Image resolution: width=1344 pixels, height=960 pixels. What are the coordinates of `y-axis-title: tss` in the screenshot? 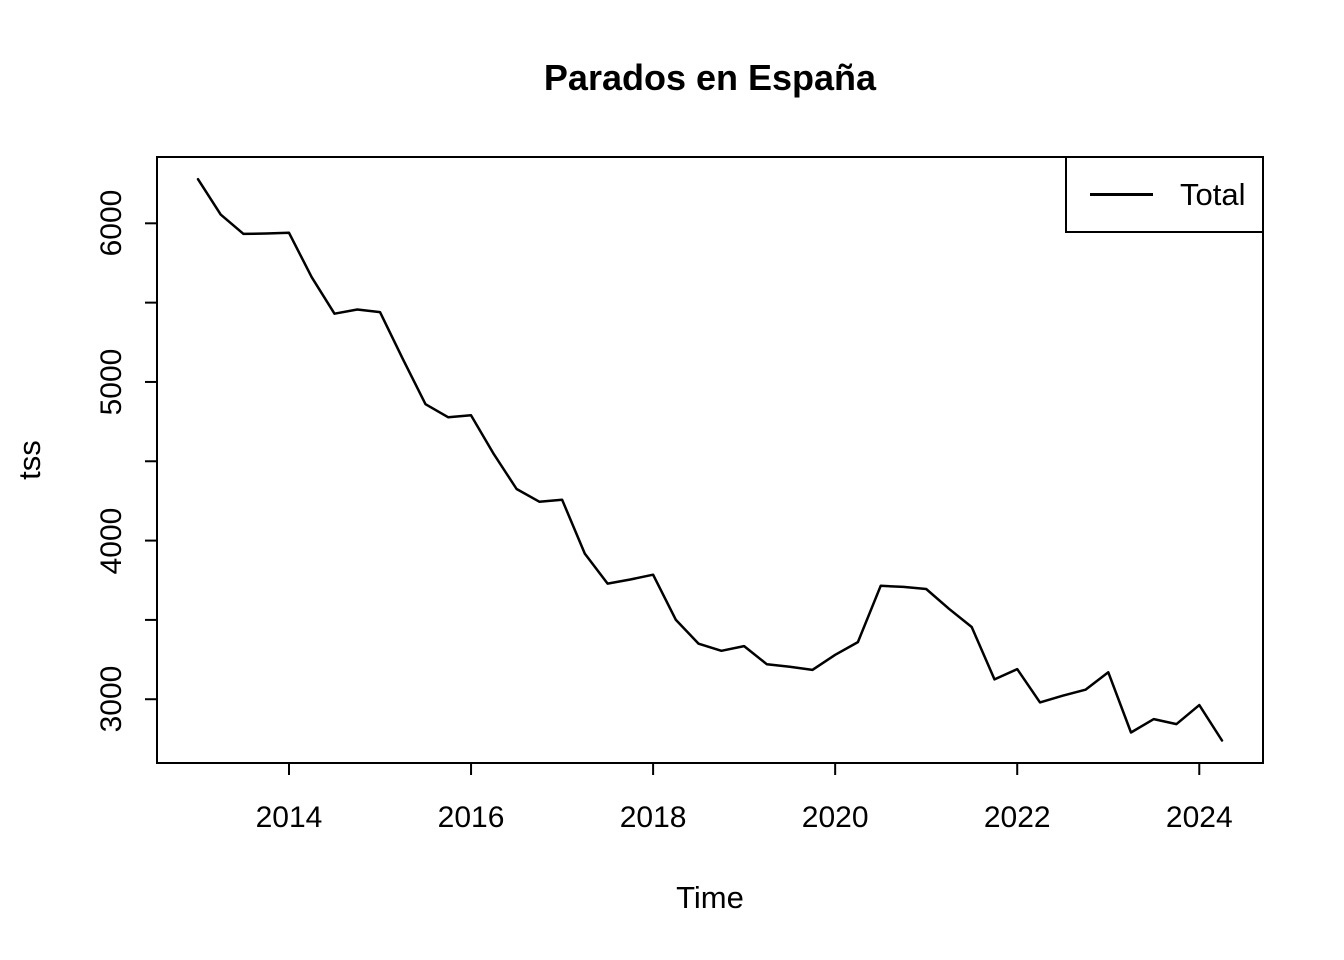 It's located at (29, 460).